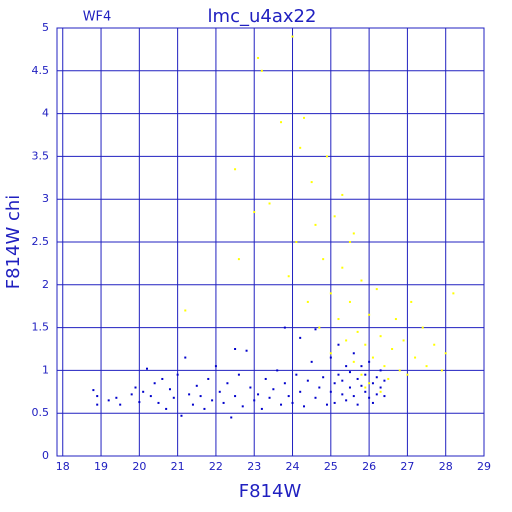 The width and height of the screenshot is (512, 512). What do you see at coordinates (13, 242) in the screenshot?
I see `y-axis-label: F814W chi` at bounding box center [13, 242].